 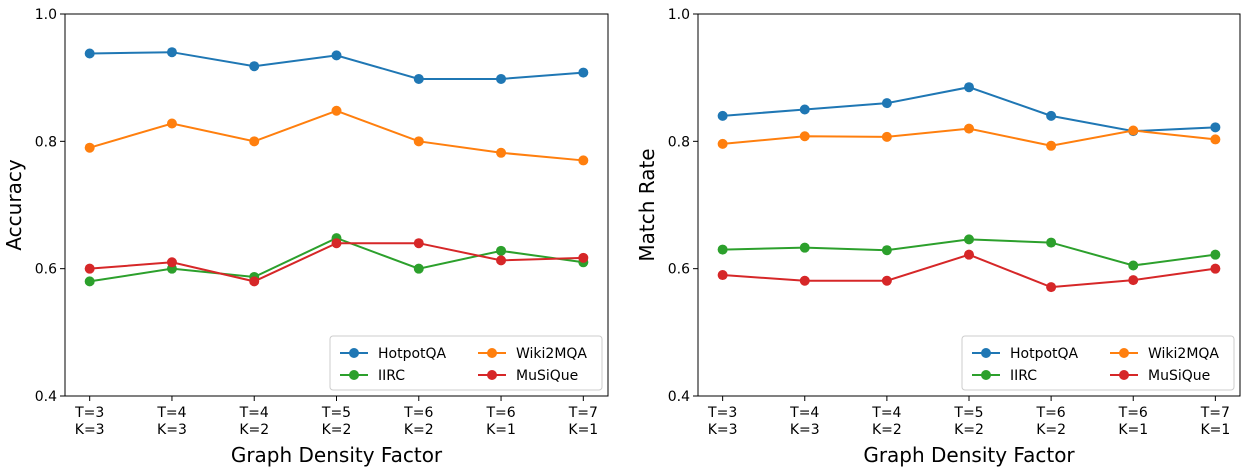 What do you see at coordinates (336, 413) in the screenshot?
I see `x-tick-label: T=5` at bounding box center [336, 413].